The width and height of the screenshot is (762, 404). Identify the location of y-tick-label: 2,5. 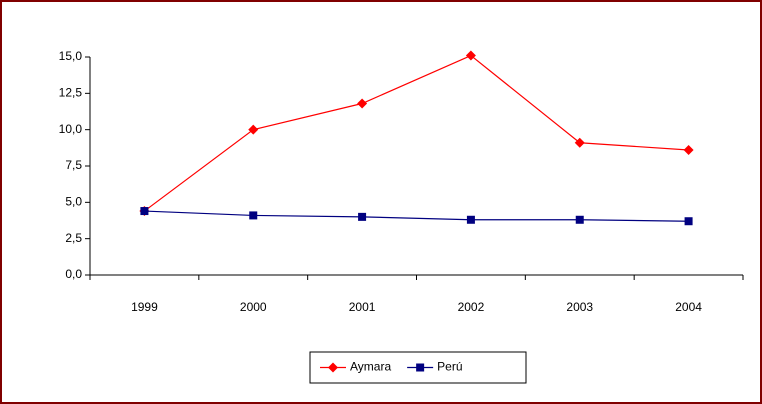
(73, 238).